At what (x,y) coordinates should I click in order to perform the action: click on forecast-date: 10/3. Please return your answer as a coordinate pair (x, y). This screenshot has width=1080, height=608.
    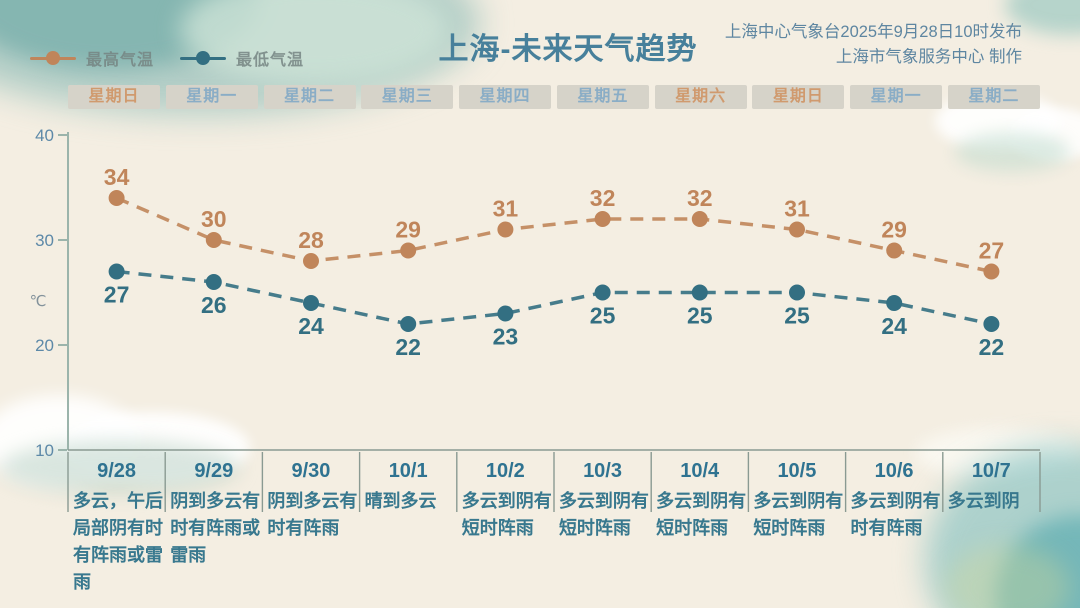
    Looking at the image, I should click on (602, 471).